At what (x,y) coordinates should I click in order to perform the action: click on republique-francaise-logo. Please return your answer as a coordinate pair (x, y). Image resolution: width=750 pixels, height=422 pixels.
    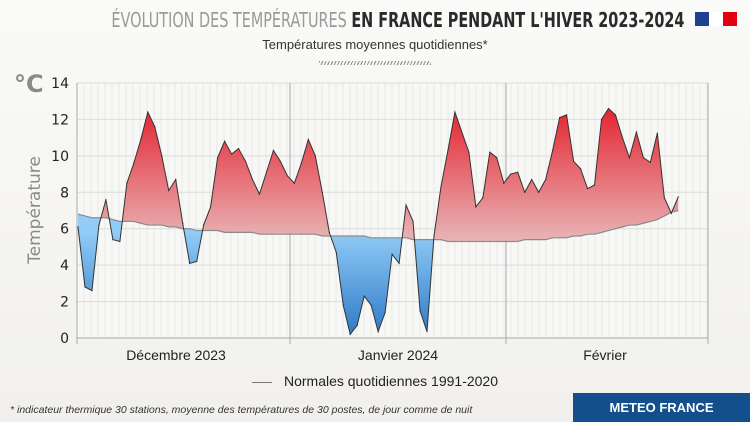
    Looking at the image, I should click on (716, 19).